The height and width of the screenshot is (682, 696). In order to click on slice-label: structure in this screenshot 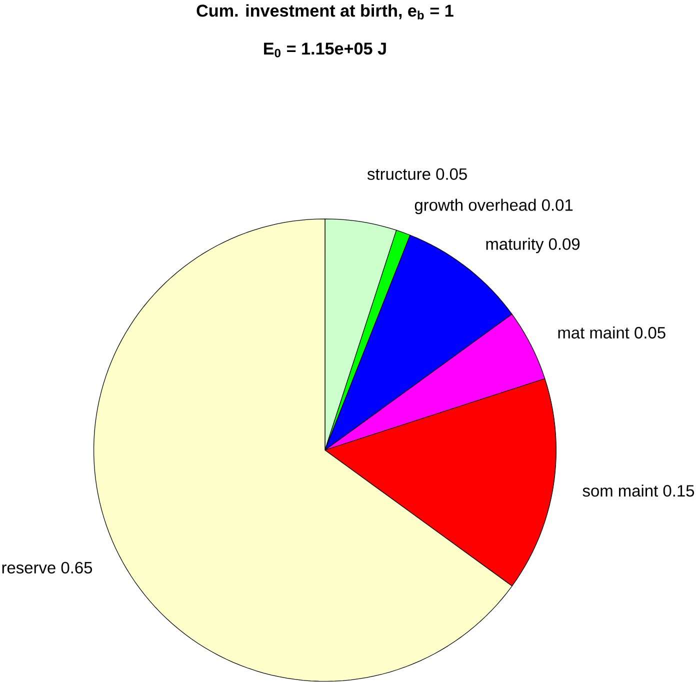, I will do `click(398, 174)`.